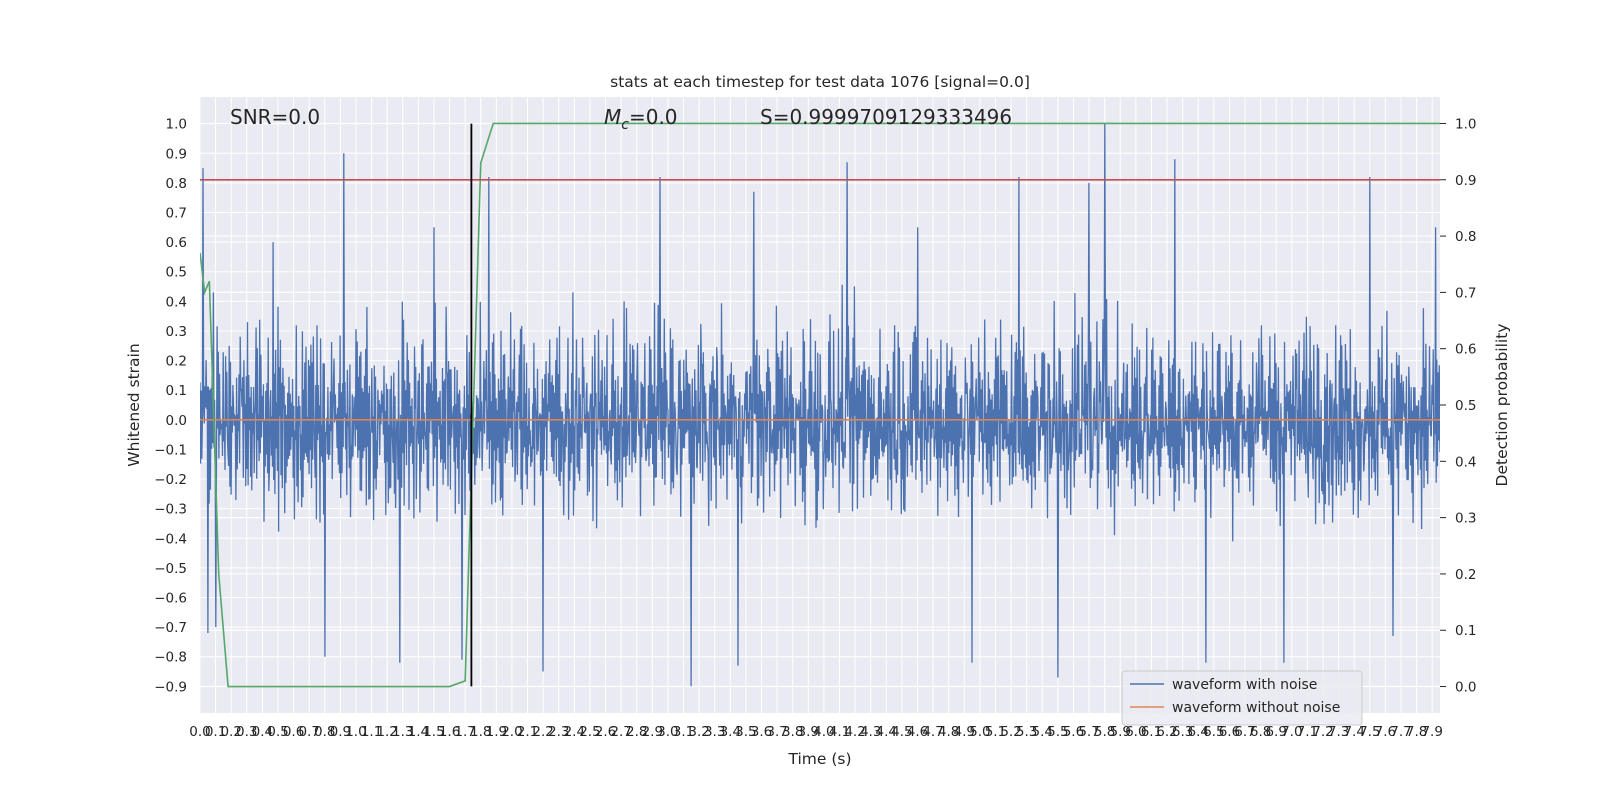 This screenshot has height=800, width=1600. What do you see at coordinates (1465, 124) in the screenshot?
I see `y2-tick-label: 1.0` at bounding box center [1465, 124].